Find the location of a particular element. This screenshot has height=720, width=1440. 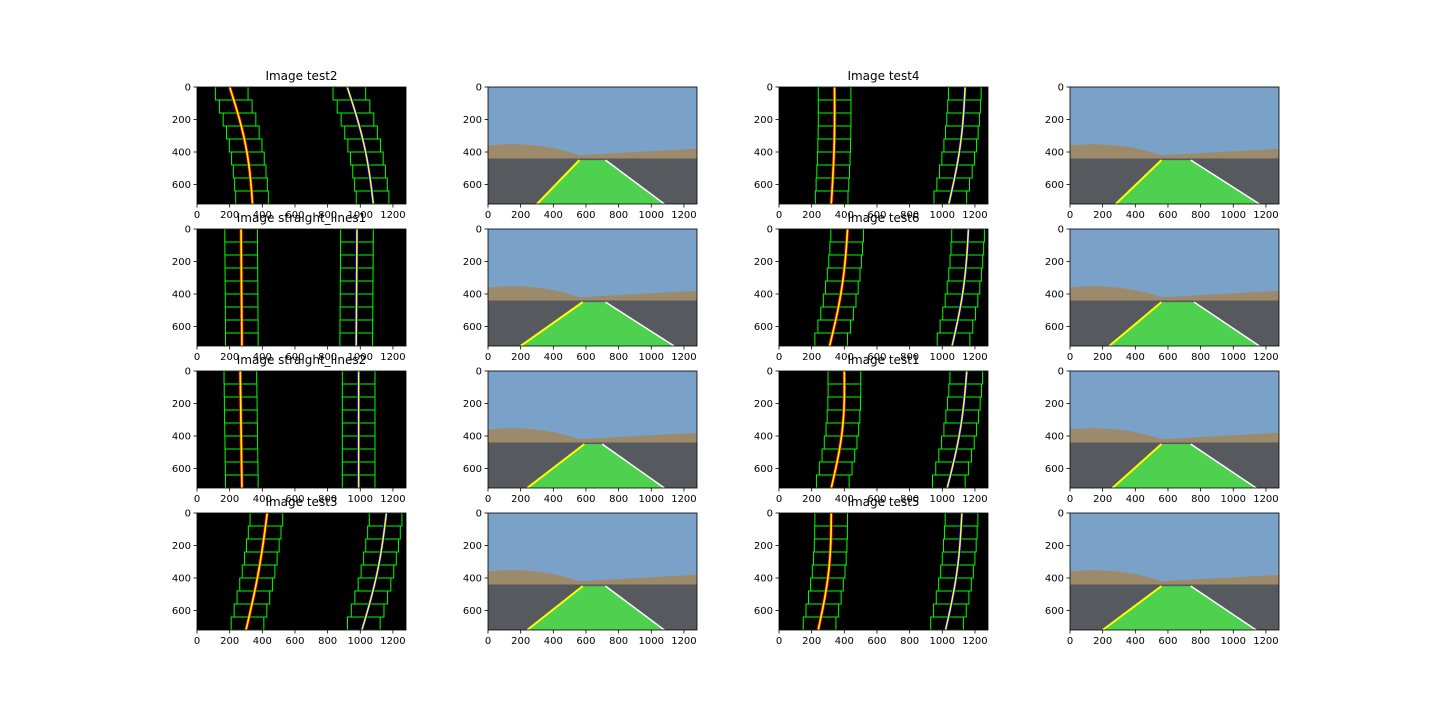

binary-background is located at coordinates (883, 145).